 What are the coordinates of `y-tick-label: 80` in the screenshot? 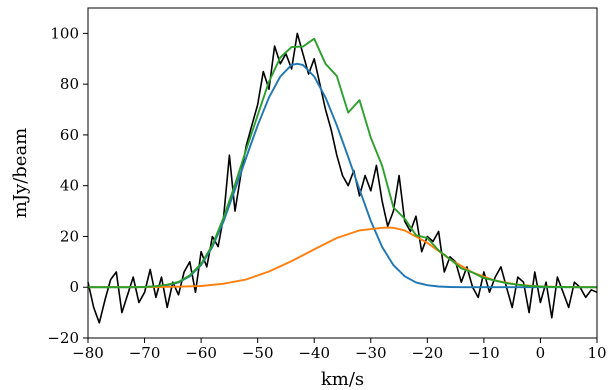 It's located at (69, 84).